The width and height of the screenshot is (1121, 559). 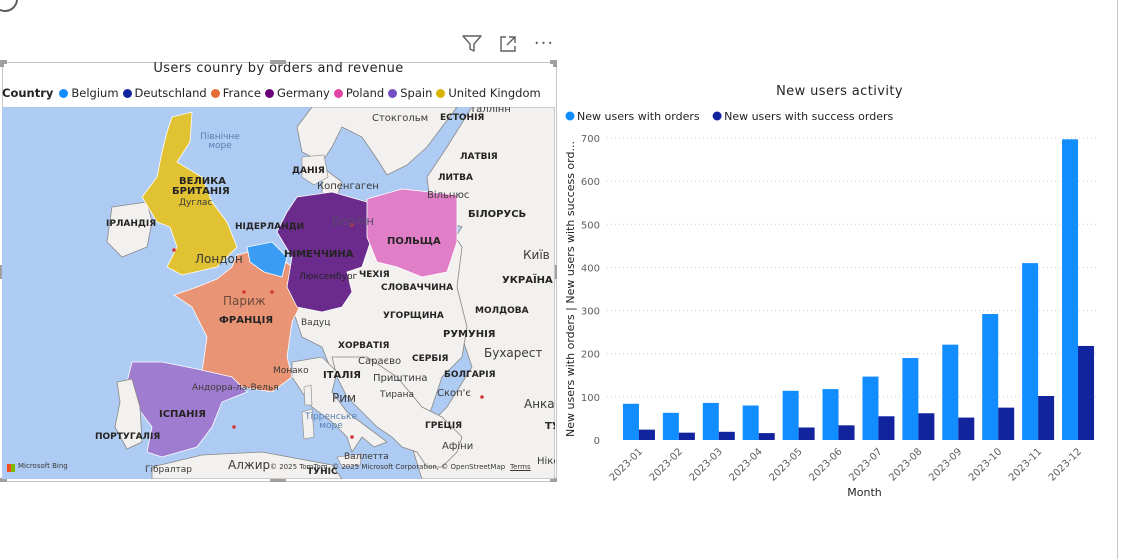 I want to click on map-label-slovakia: СЛОВАЧЧИНА, so click(x=417, y=288).